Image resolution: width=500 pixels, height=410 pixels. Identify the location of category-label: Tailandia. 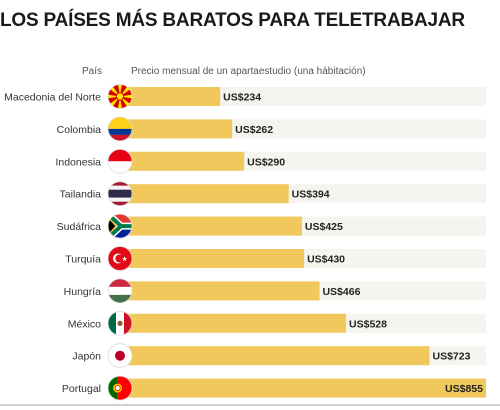
(81, 195).